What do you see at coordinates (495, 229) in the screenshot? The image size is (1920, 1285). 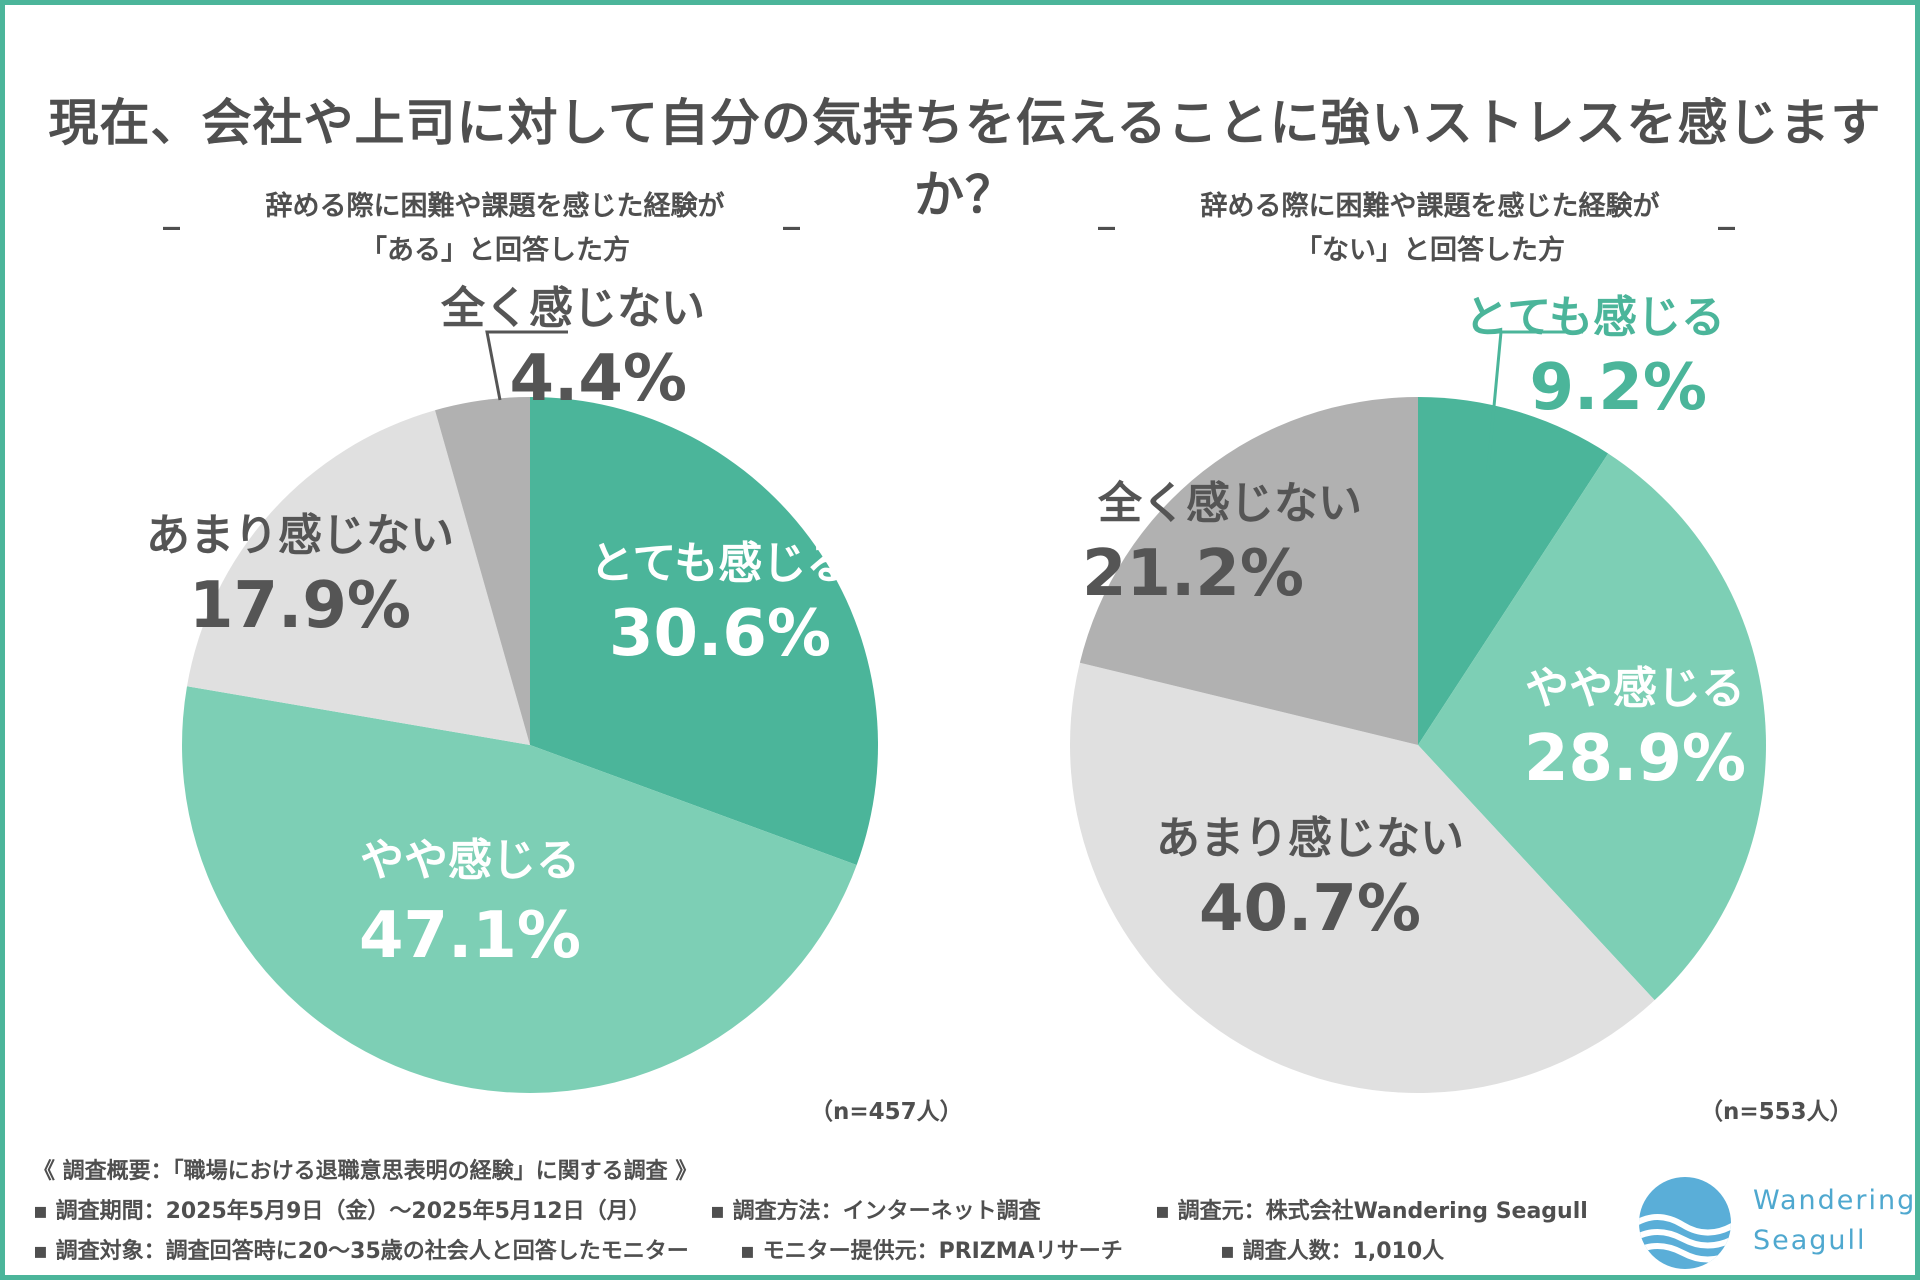 I see `left-chart-subtitle: 辞める際に困難や課題を感じた経験が 「ある」と回答した方` at bounding box center [495, 229].